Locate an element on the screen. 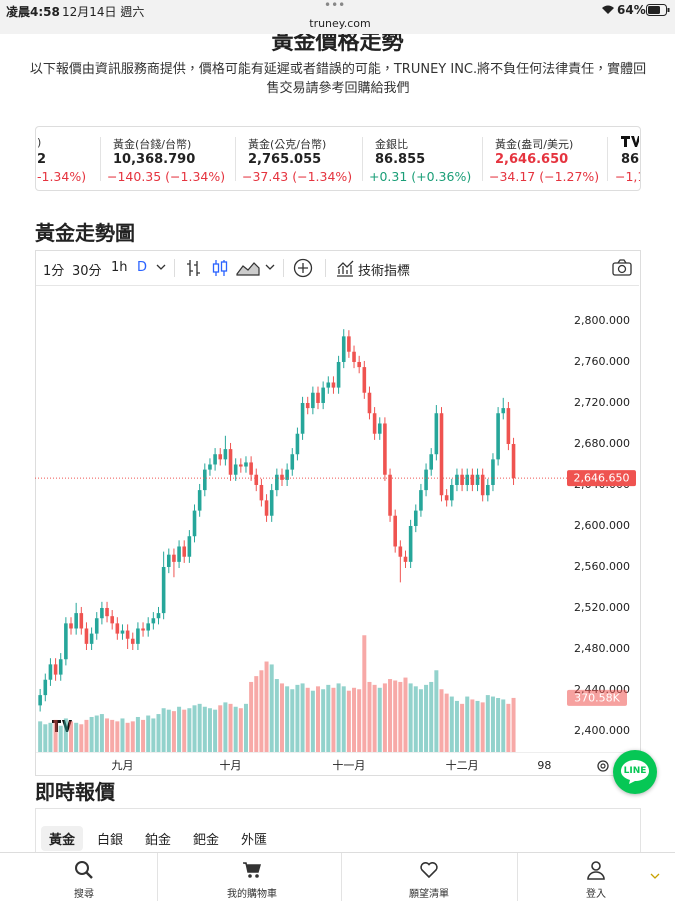  chart-toolbar: 1分 30分 1h D 技術指標 is located at coordinates (337, 268).